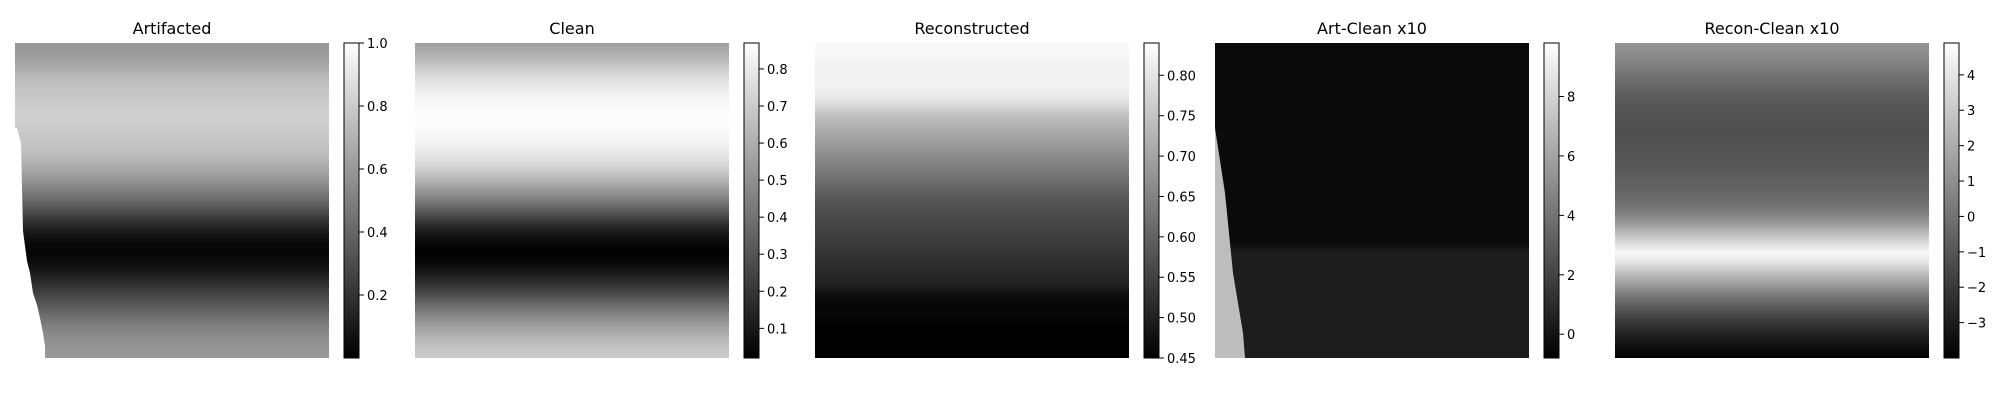 This screenshot has height=400, width=2000. I want to click on panel-title: Clean, so click(571, 28).